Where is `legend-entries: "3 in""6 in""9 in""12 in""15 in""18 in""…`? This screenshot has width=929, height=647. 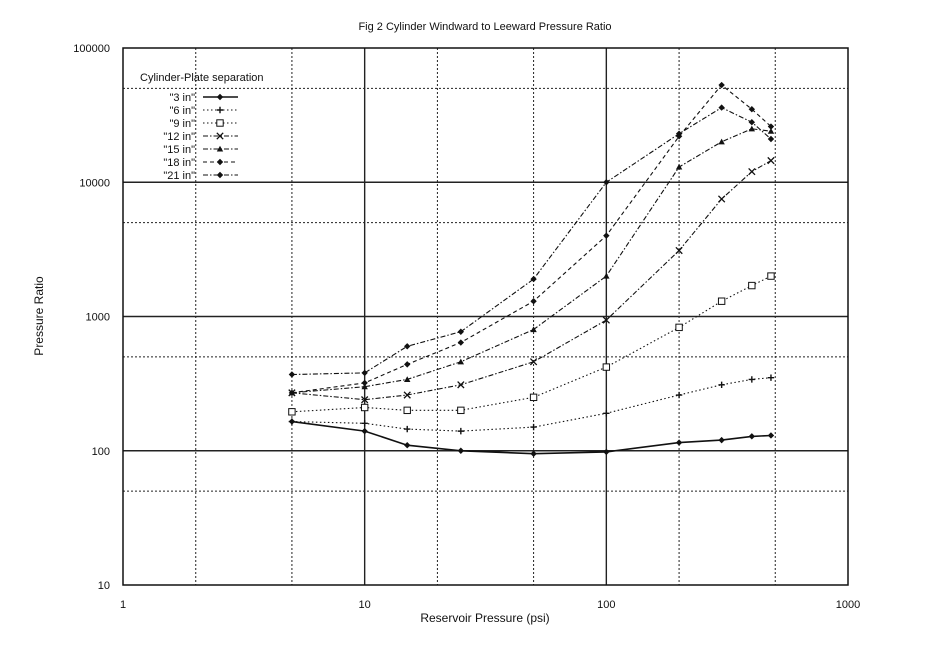
legend-entries: "3 in""6 in""9 in""12 in""15 in""18 in""… is located at coordinates (200, 137).